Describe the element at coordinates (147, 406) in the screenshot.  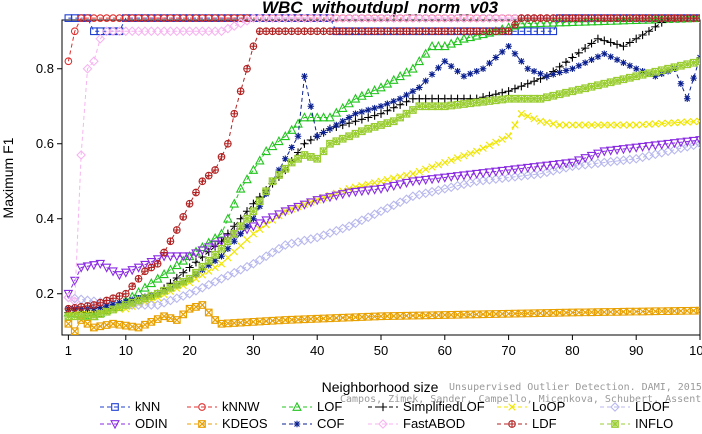
I see `legend-label: kNN` at that location.